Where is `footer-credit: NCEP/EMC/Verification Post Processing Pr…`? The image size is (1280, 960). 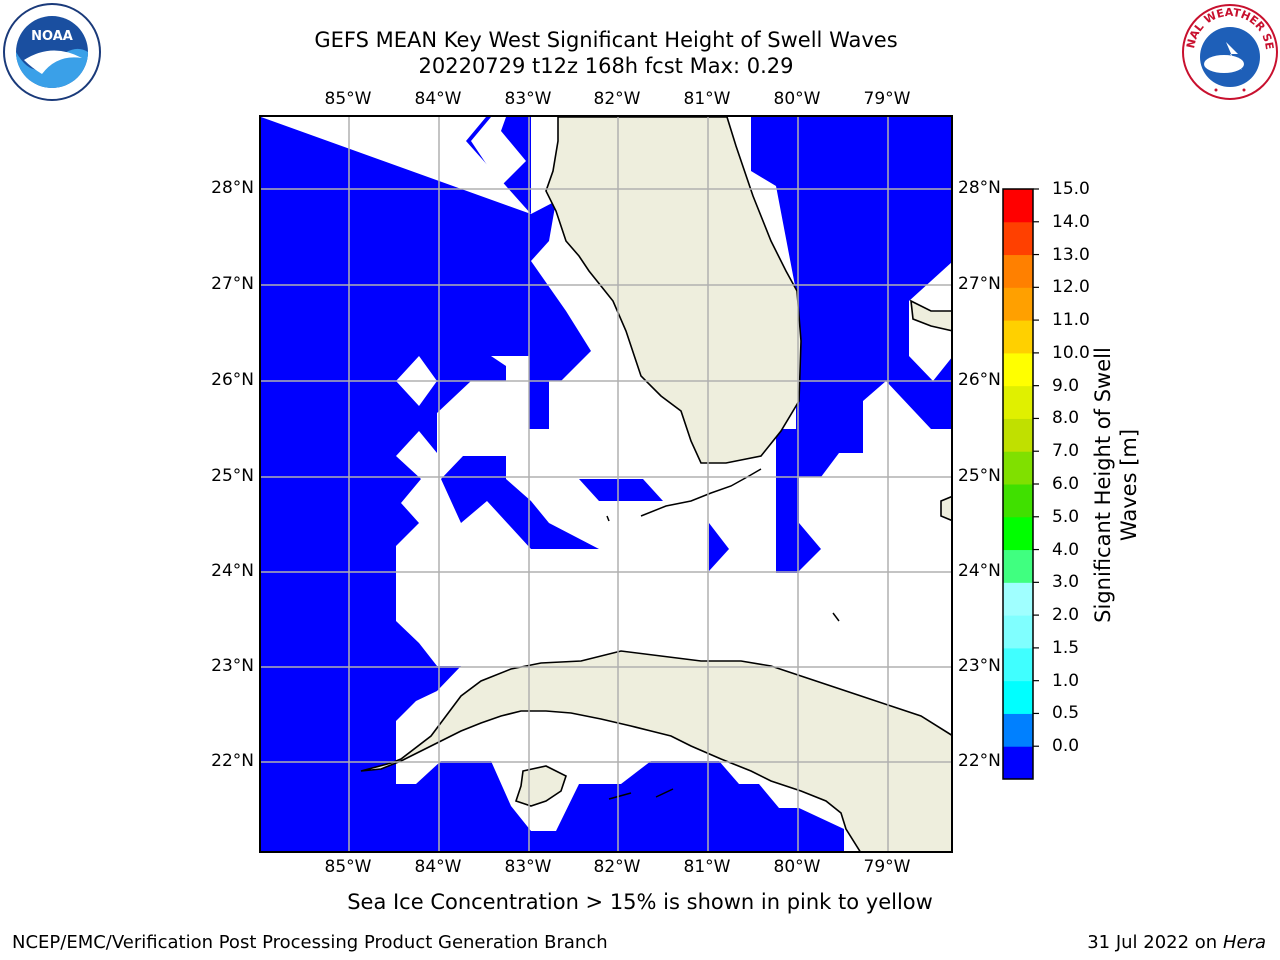 footer-credit: NCEP/EMC/Verification Post Processing Pr… is located at coordinates (310, 942).